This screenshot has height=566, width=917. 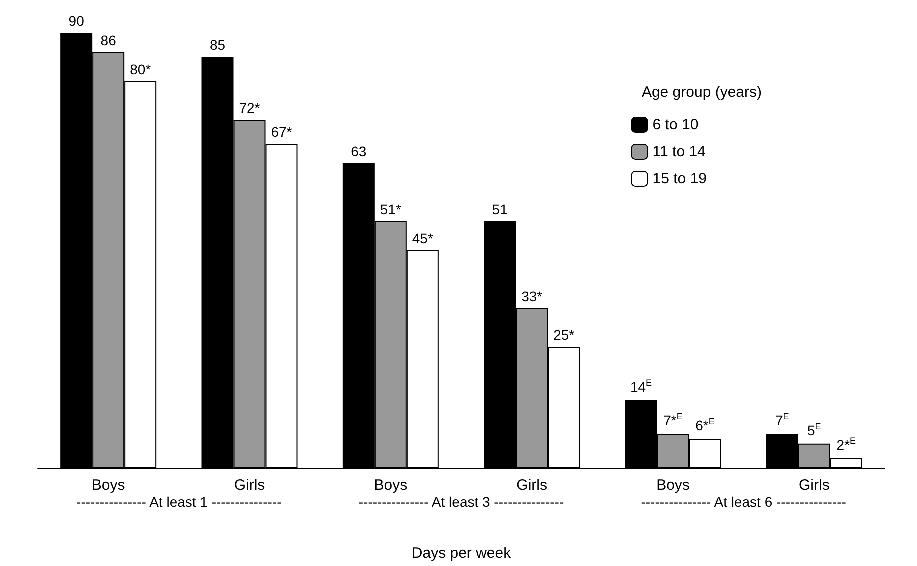 I want to click on legend-label: 15 to 19, so click(x=680, y=179).